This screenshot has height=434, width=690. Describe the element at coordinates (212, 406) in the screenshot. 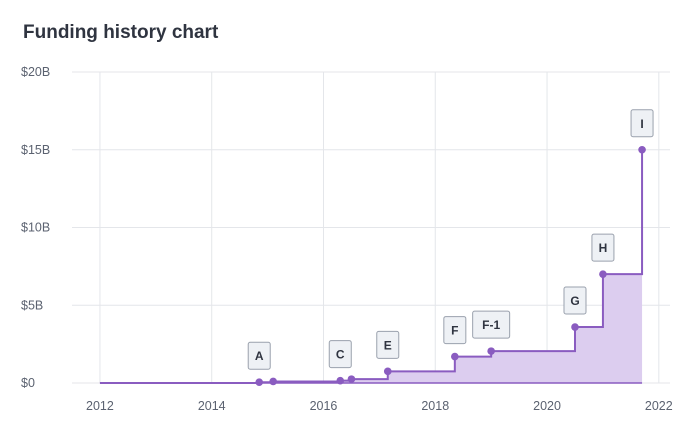

I see `x-tick-label: 2014` at that location.